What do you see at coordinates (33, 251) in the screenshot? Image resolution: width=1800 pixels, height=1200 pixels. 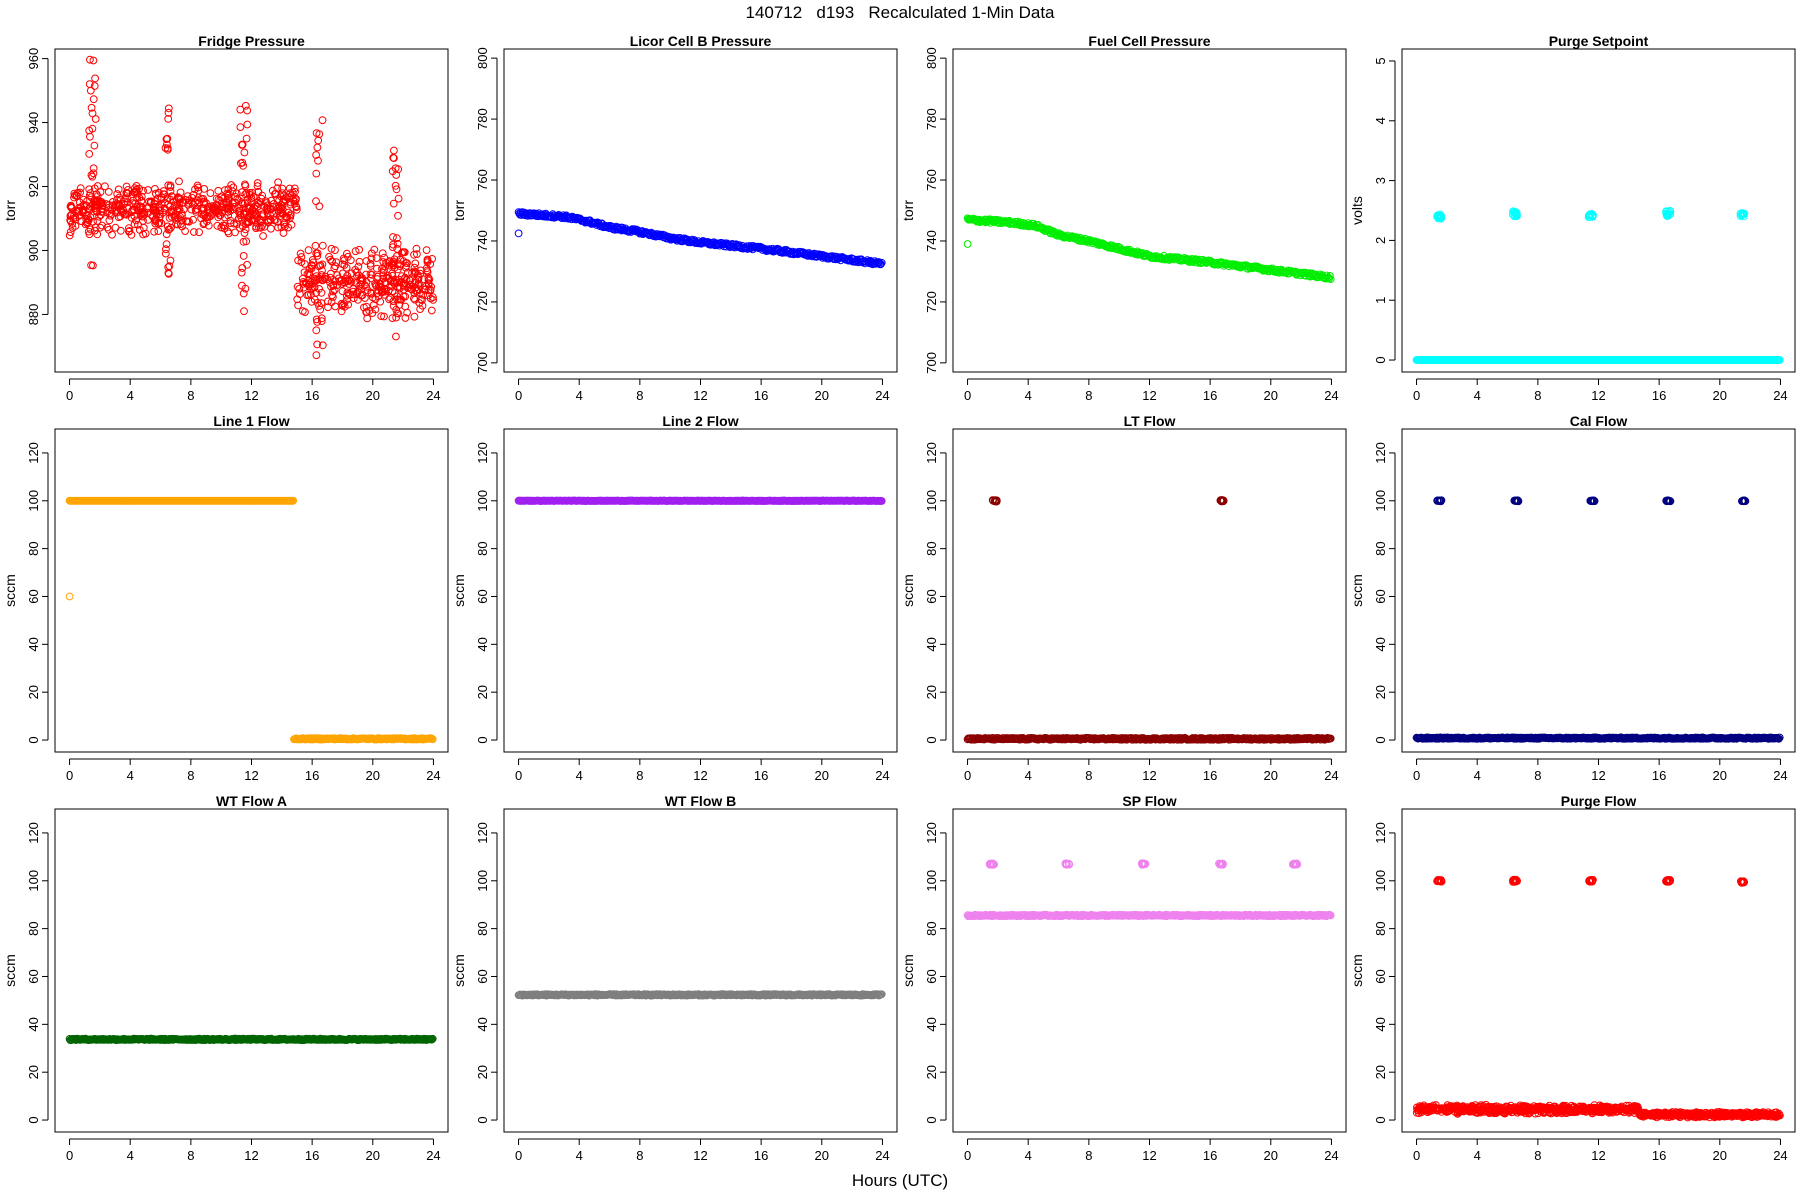 I see `y-tick-label: 900` at bounding box center [33, 251].